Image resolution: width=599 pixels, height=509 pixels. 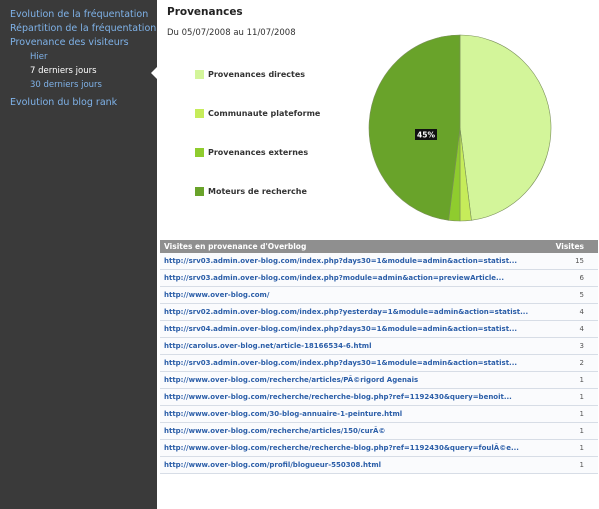 I want to click on sidebar-item-3: Hier, so click(x=39, y=57).